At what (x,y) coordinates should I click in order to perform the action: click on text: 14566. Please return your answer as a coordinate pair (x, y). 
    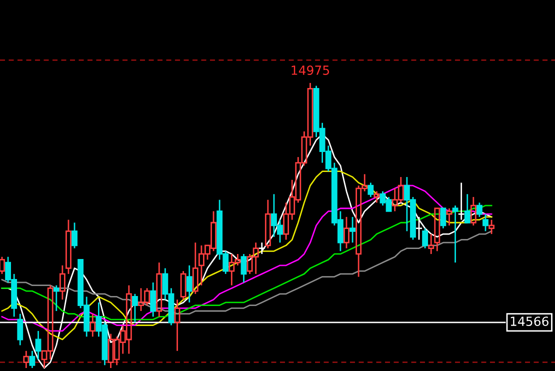
    Looking at the image, I should click on (529, 321).